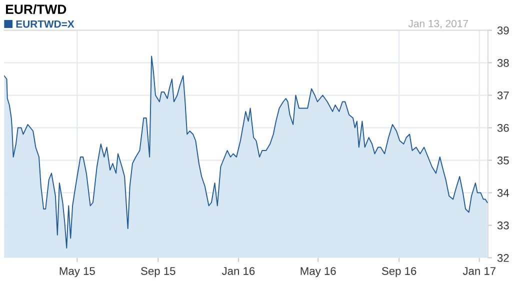 This screenshot has width=512, height=288. What do you see at coordinates (158, 272) in the screenshot?
I see `x-tick-label: Sep 15` at bounding box center [158, 272].